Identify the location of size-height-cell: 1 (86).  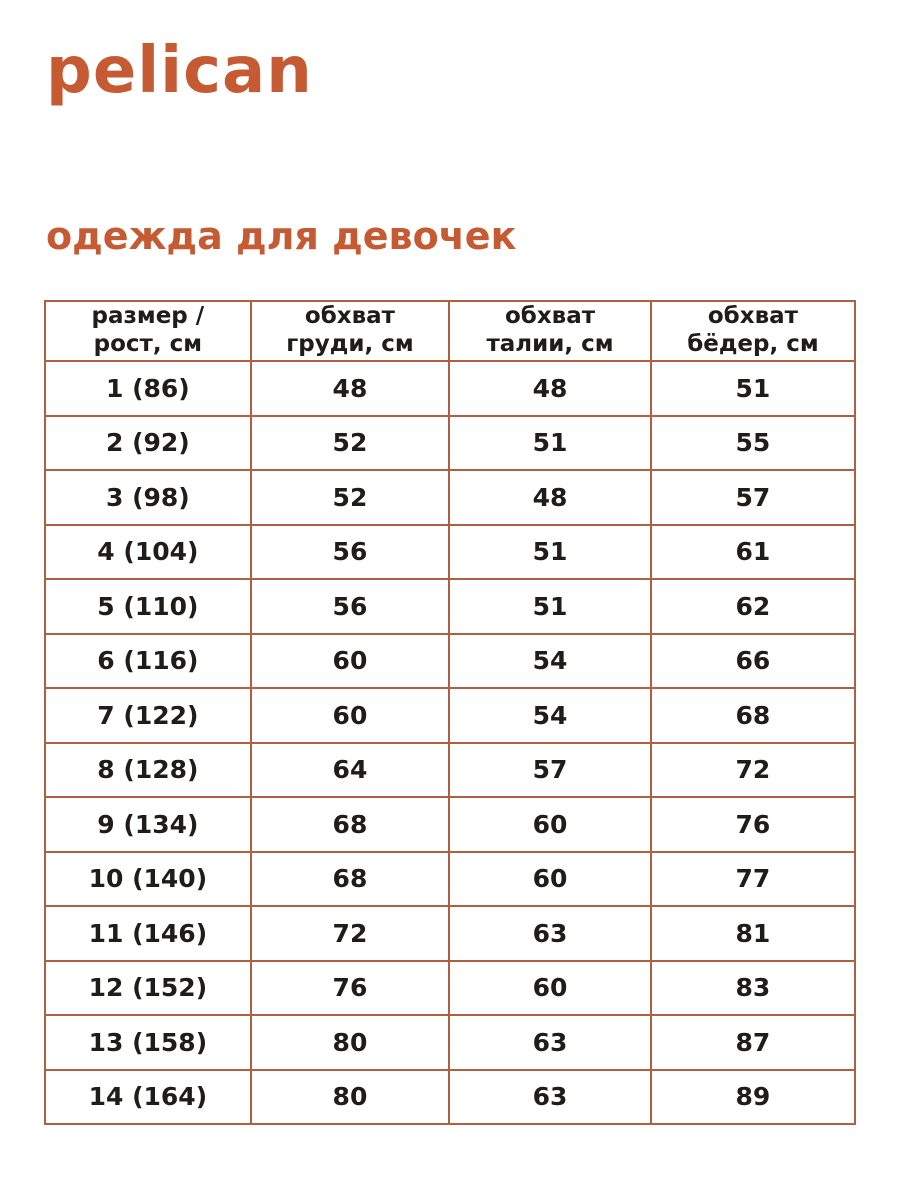
(148, 388).